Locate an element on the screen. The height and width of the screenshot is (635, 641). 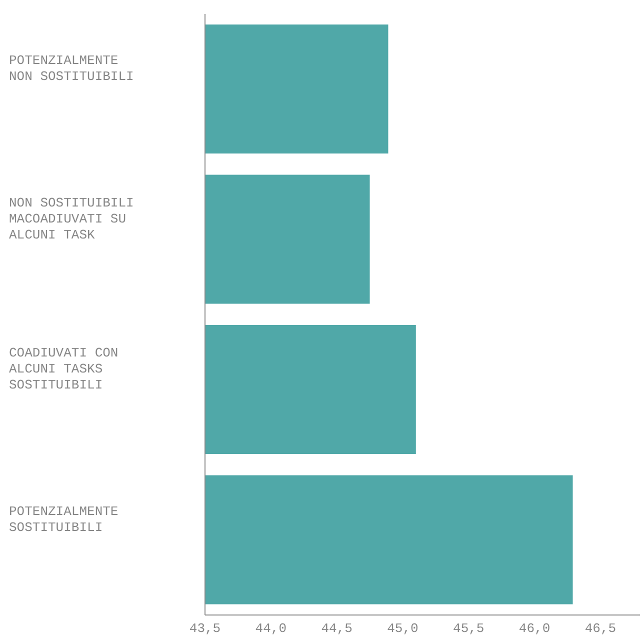
y-tick-label: POTENZIALMENTE NON SOSTITUIBILI is located at coordinates (71, 69).